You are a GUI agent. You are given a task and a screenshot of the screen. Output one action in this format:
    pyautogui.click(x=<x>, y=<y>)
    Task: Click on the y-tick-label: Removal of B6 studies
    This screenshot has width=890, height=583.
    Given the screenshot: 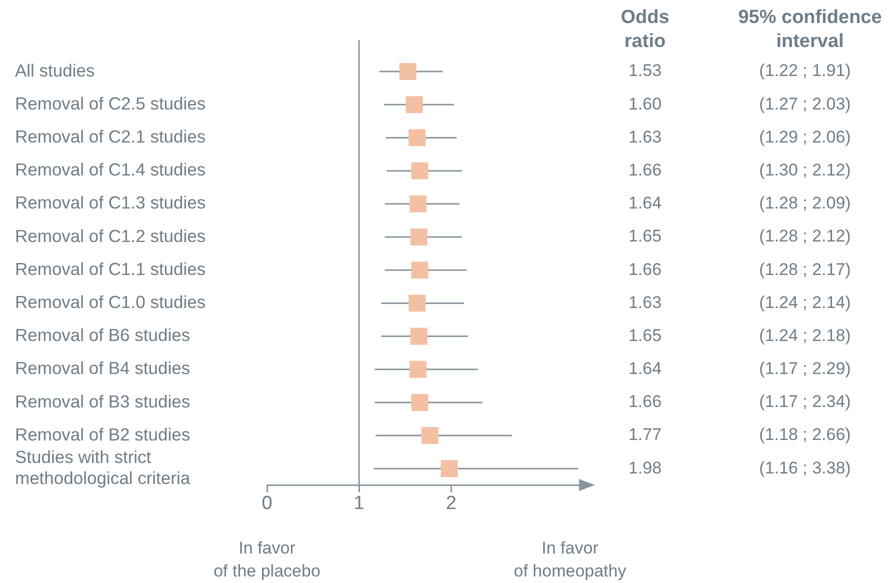 What is the action you would take?
    pyautogui.click(x=102, y=335)
    